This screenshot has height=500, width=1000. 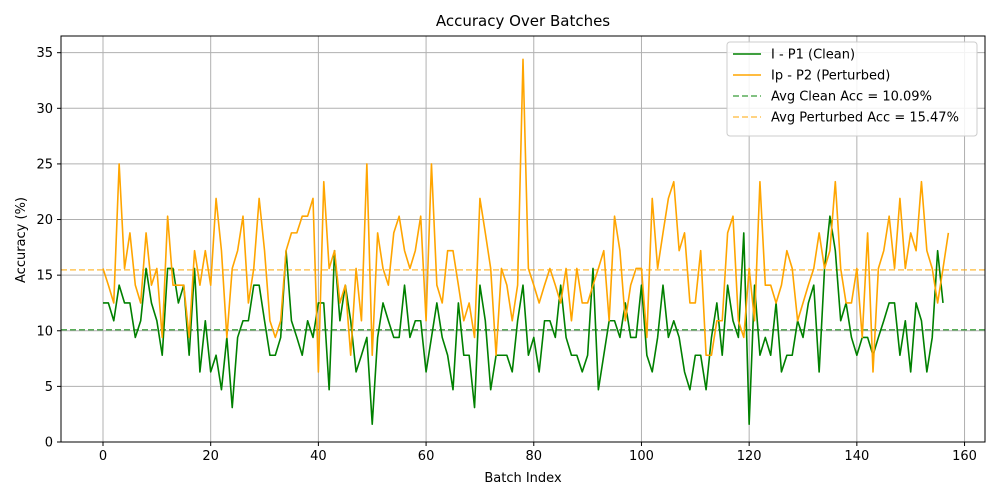 I want to click on x-tick-label: 120, so click(x=749, y=456).